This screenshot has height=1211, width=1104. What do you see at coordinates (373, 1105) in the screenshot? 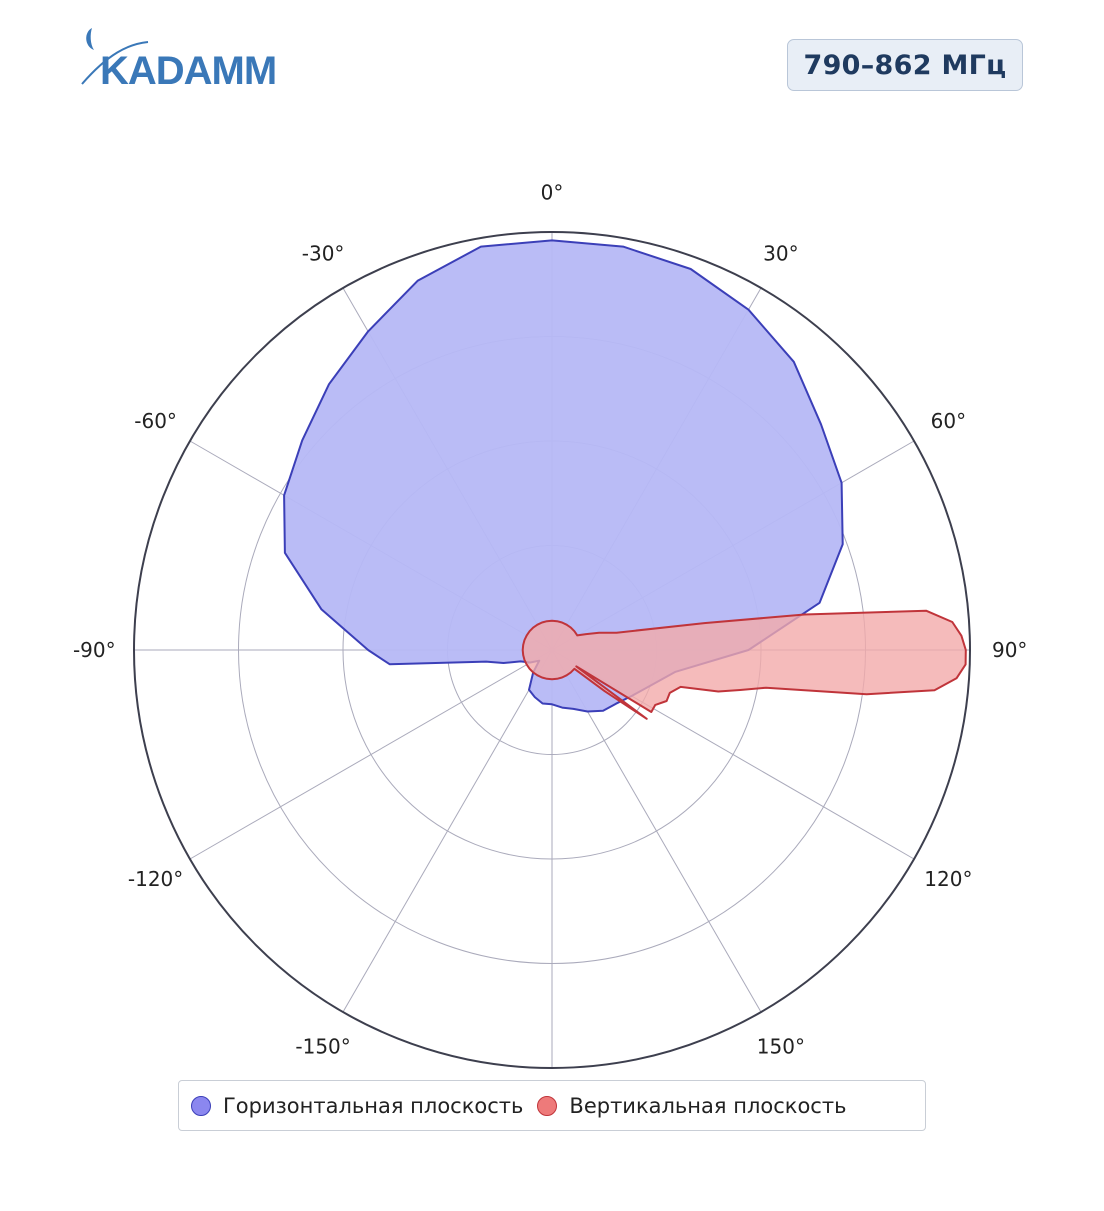
I see `legend-label-horizontal: Горизонтальная плоскость` at bounding box center [373, 1105].